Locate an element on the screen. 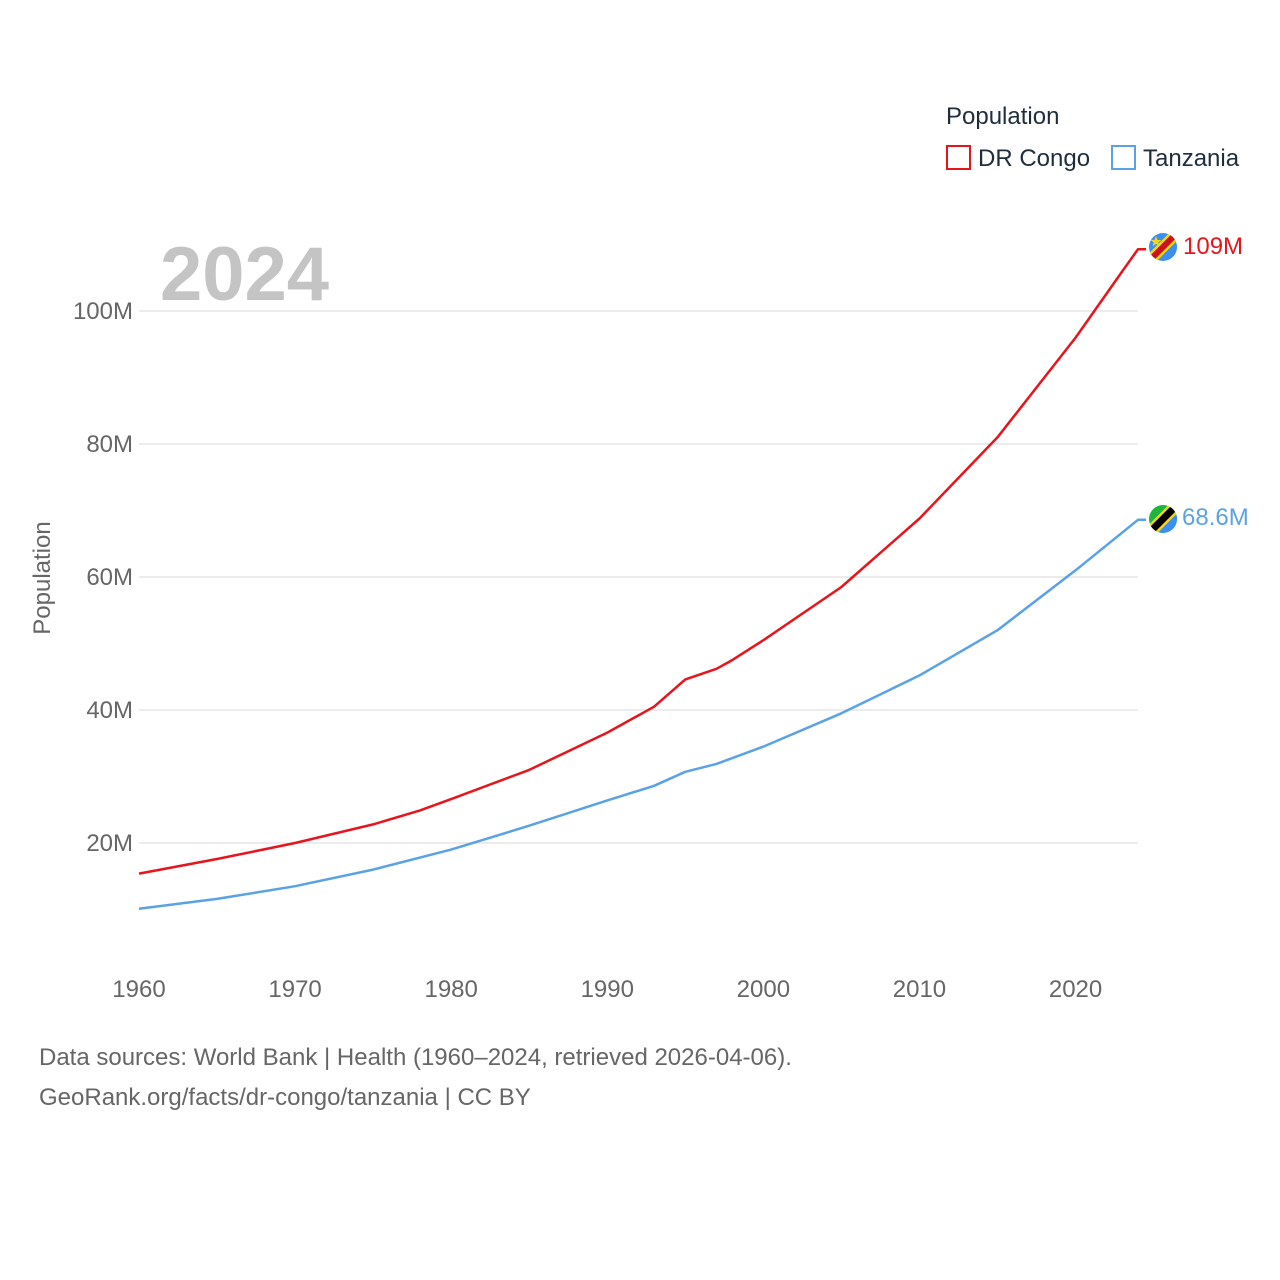 This screenshot has height=1280, width=1280. legend: Population DR Congo Tanzania is located at coordinates (1093, 137).